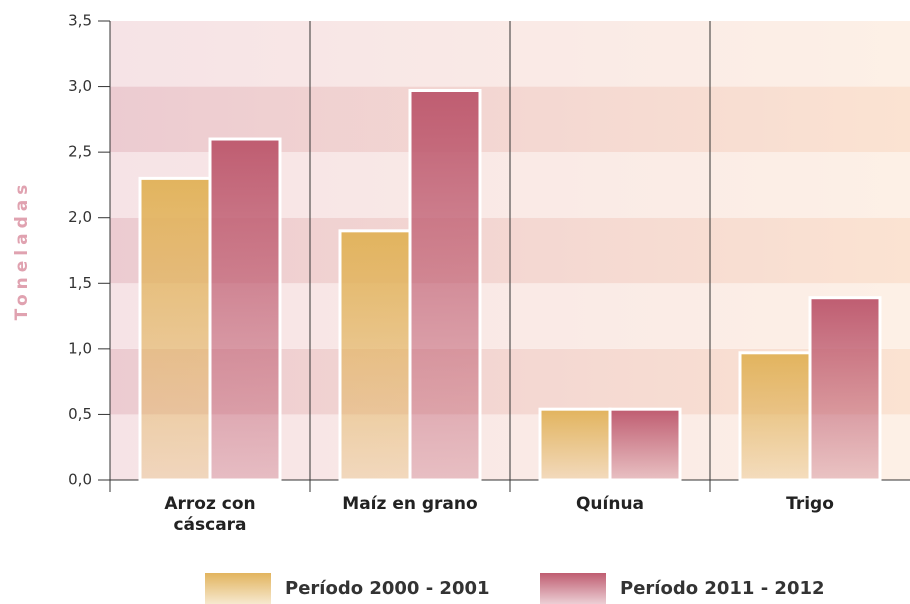 The width and height of the screenshot is (910, 604). What do you see at coordinates (722, 588) in the screenshot?
I see `legend-label: Período 2011 - 2012` at bounding box center [722, 588].